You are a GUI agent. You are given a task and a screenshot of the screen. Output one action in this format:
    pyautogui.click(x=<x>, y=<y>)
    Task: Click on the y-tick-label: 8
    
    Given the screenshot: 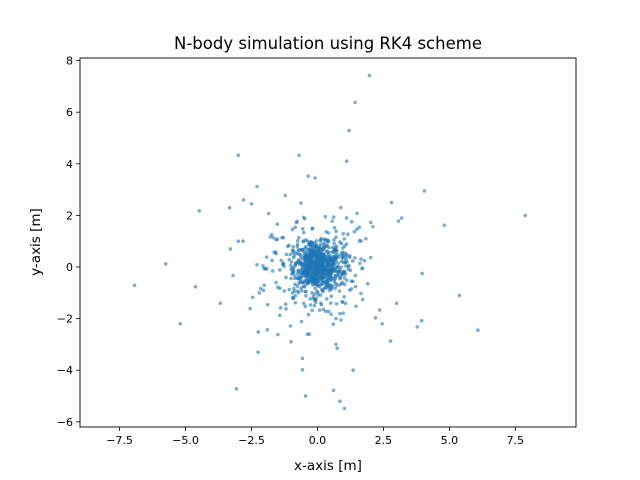 What is the action you would take?
    pyautogui.click(x=69, y=61)
    